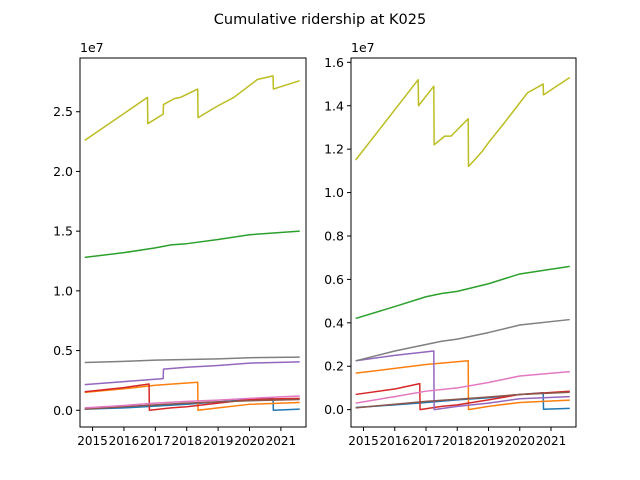 The height and width of the screenshot is (480, 640). I want to click on right-x-tick-label: 2021, so click(551, 441).